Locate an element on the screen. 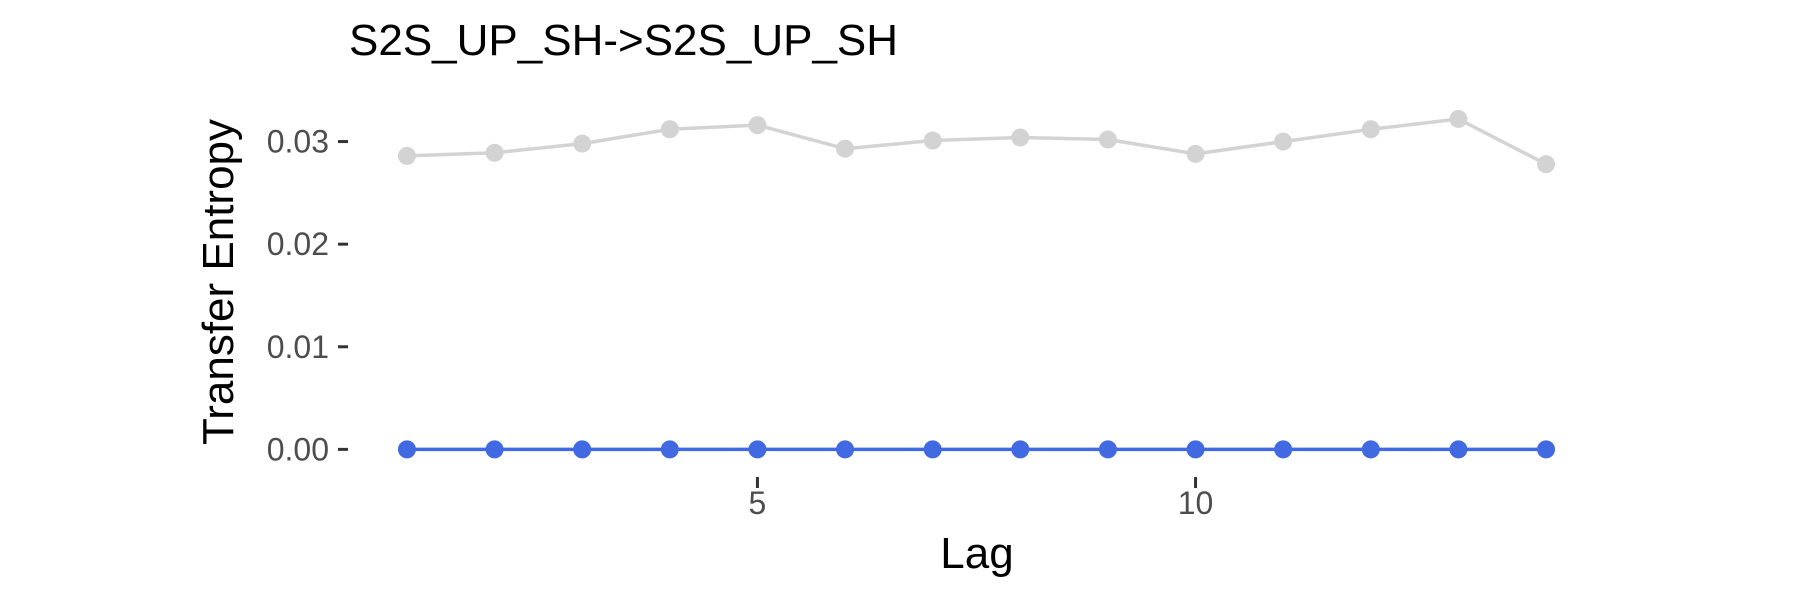 The image size is (1800, 600). y-axis-label: Transfer Entropy is located at coordinates (218, 282).